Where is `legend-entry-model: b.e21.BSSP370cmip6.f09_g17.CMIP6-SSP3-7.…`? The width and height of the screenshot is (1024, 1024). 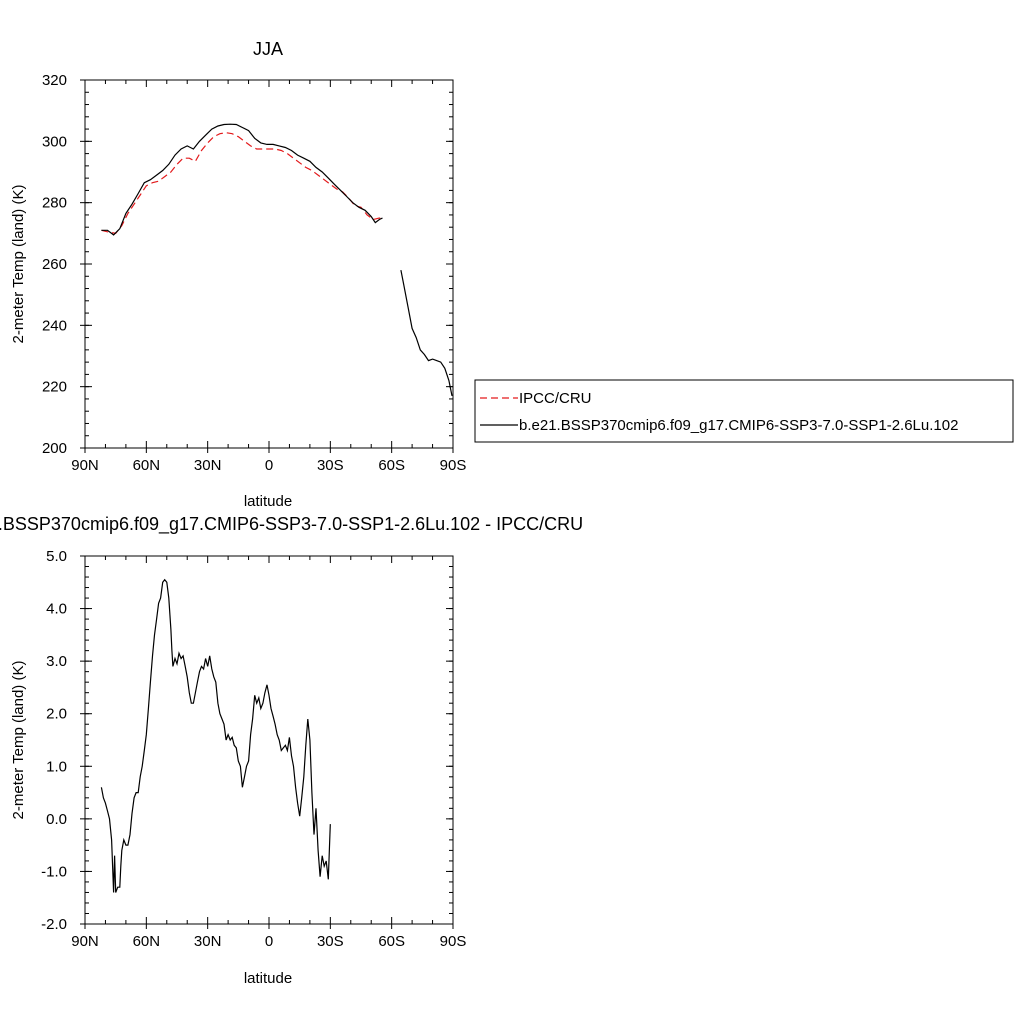 legend-entry-model: b.e21.BSSP370cmip6.f09_g17.CMIP6-SSP3-7.… is located at coordinates (738, 425).